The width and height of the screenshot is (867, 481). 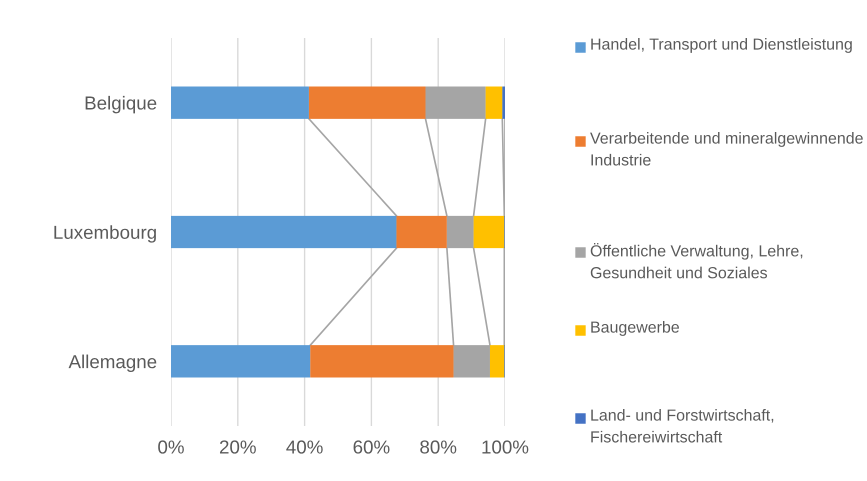 What do you see at coordinates (721, 45) in the screenshot?
I see `legend-label: Handel, Transport und Dienstleistung` at bounding box center [721, 45].